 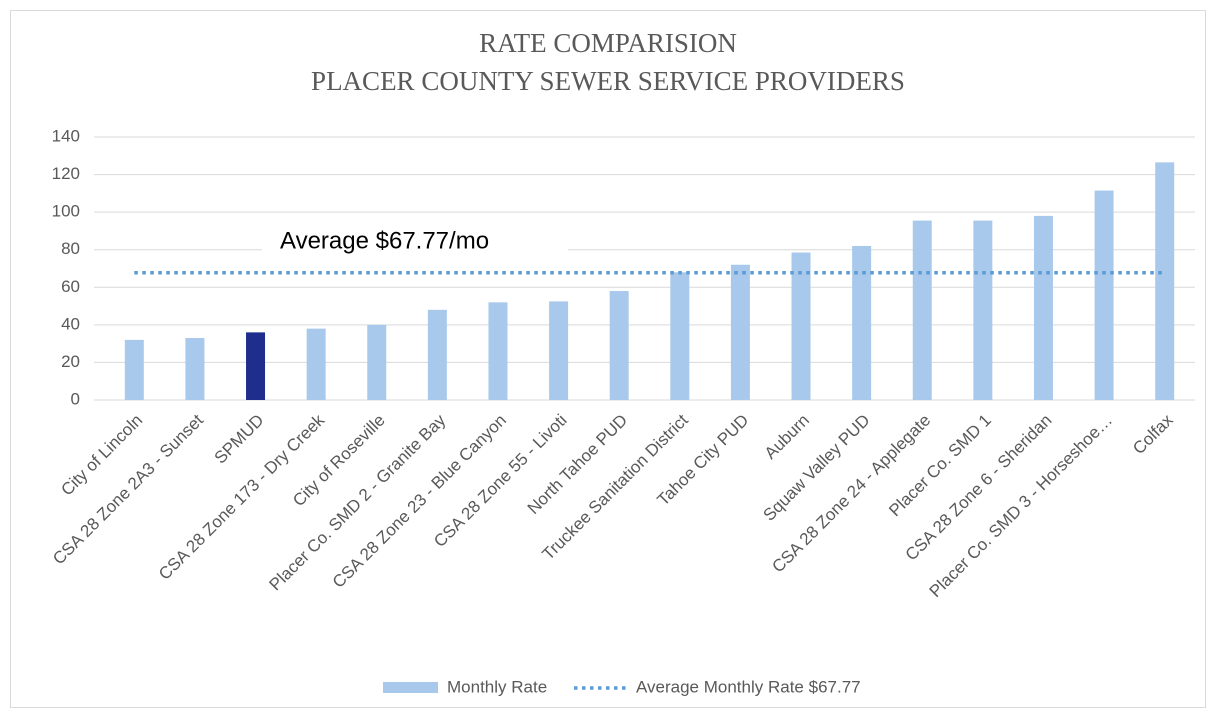 I want to click on annotation-bg, so click(x=415, y=234).